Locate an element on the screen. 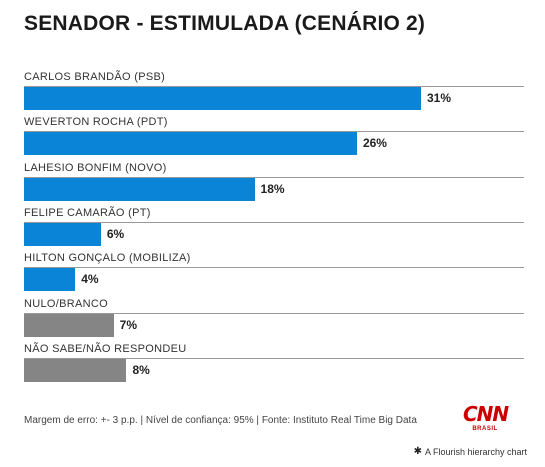 The width and height of the screenshot is (545, 467). bar-row: NÃO SABE/NÃO RESPONDEU 8% is located at coordinates (274, 365).